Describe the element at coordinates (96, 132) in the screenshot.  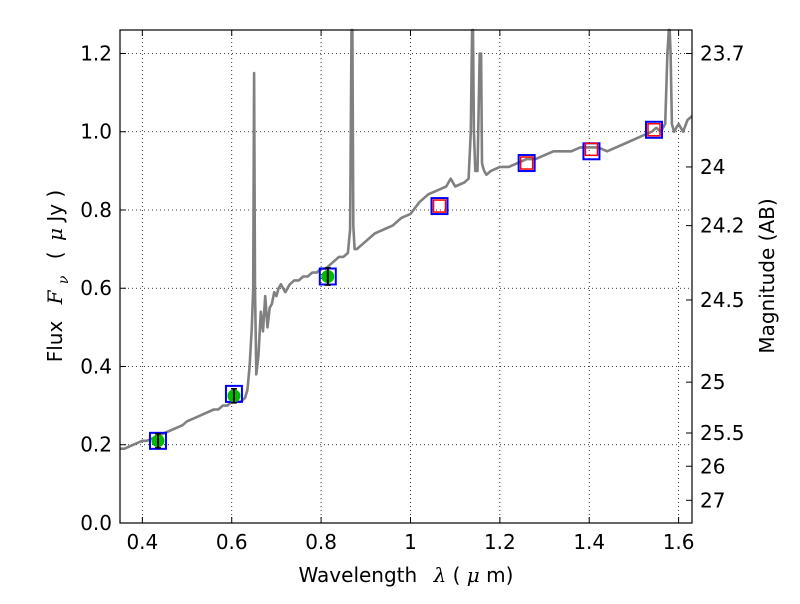
I see `y-tick-label: 1.0` at that location.